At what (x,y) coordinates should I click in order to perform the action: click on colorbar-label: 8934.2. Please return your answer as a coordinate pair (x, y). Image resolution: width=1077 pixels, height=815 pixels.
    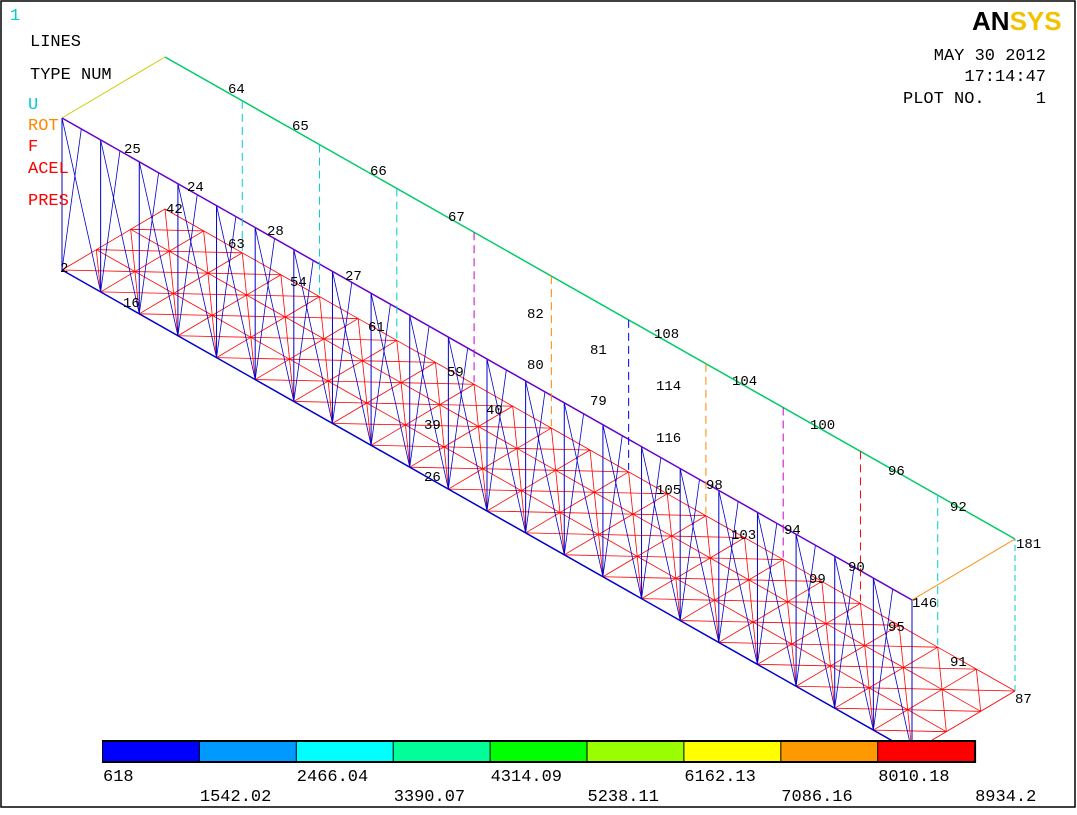
    Looking at the image, I should click on (1005, 797).